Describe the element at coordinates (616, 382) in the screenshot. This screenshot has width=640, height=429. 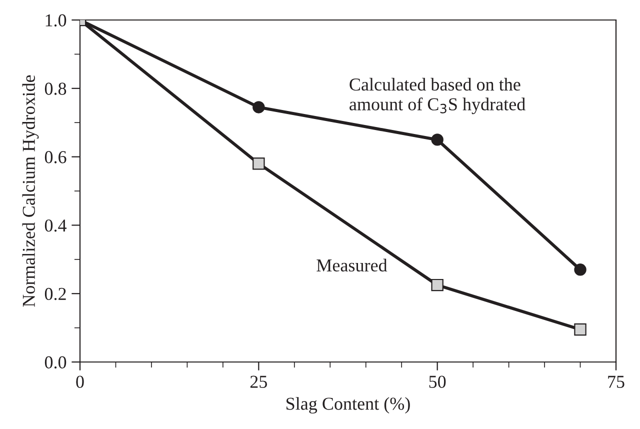
I see `x-tick-label: 75` at that location.